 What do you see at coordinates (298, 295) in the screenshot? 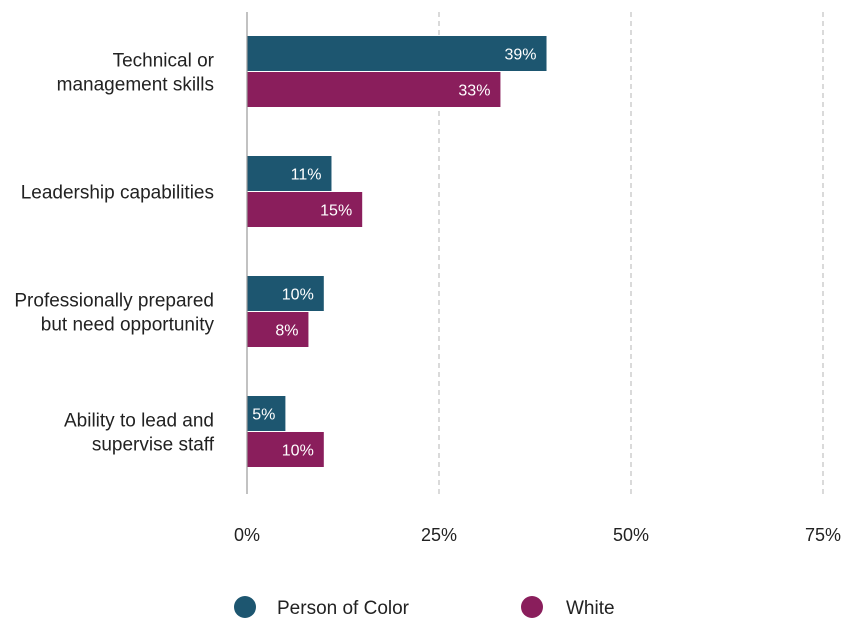
I see `bar-value-label-0-2: 10%` at bounding box center [298, 295].